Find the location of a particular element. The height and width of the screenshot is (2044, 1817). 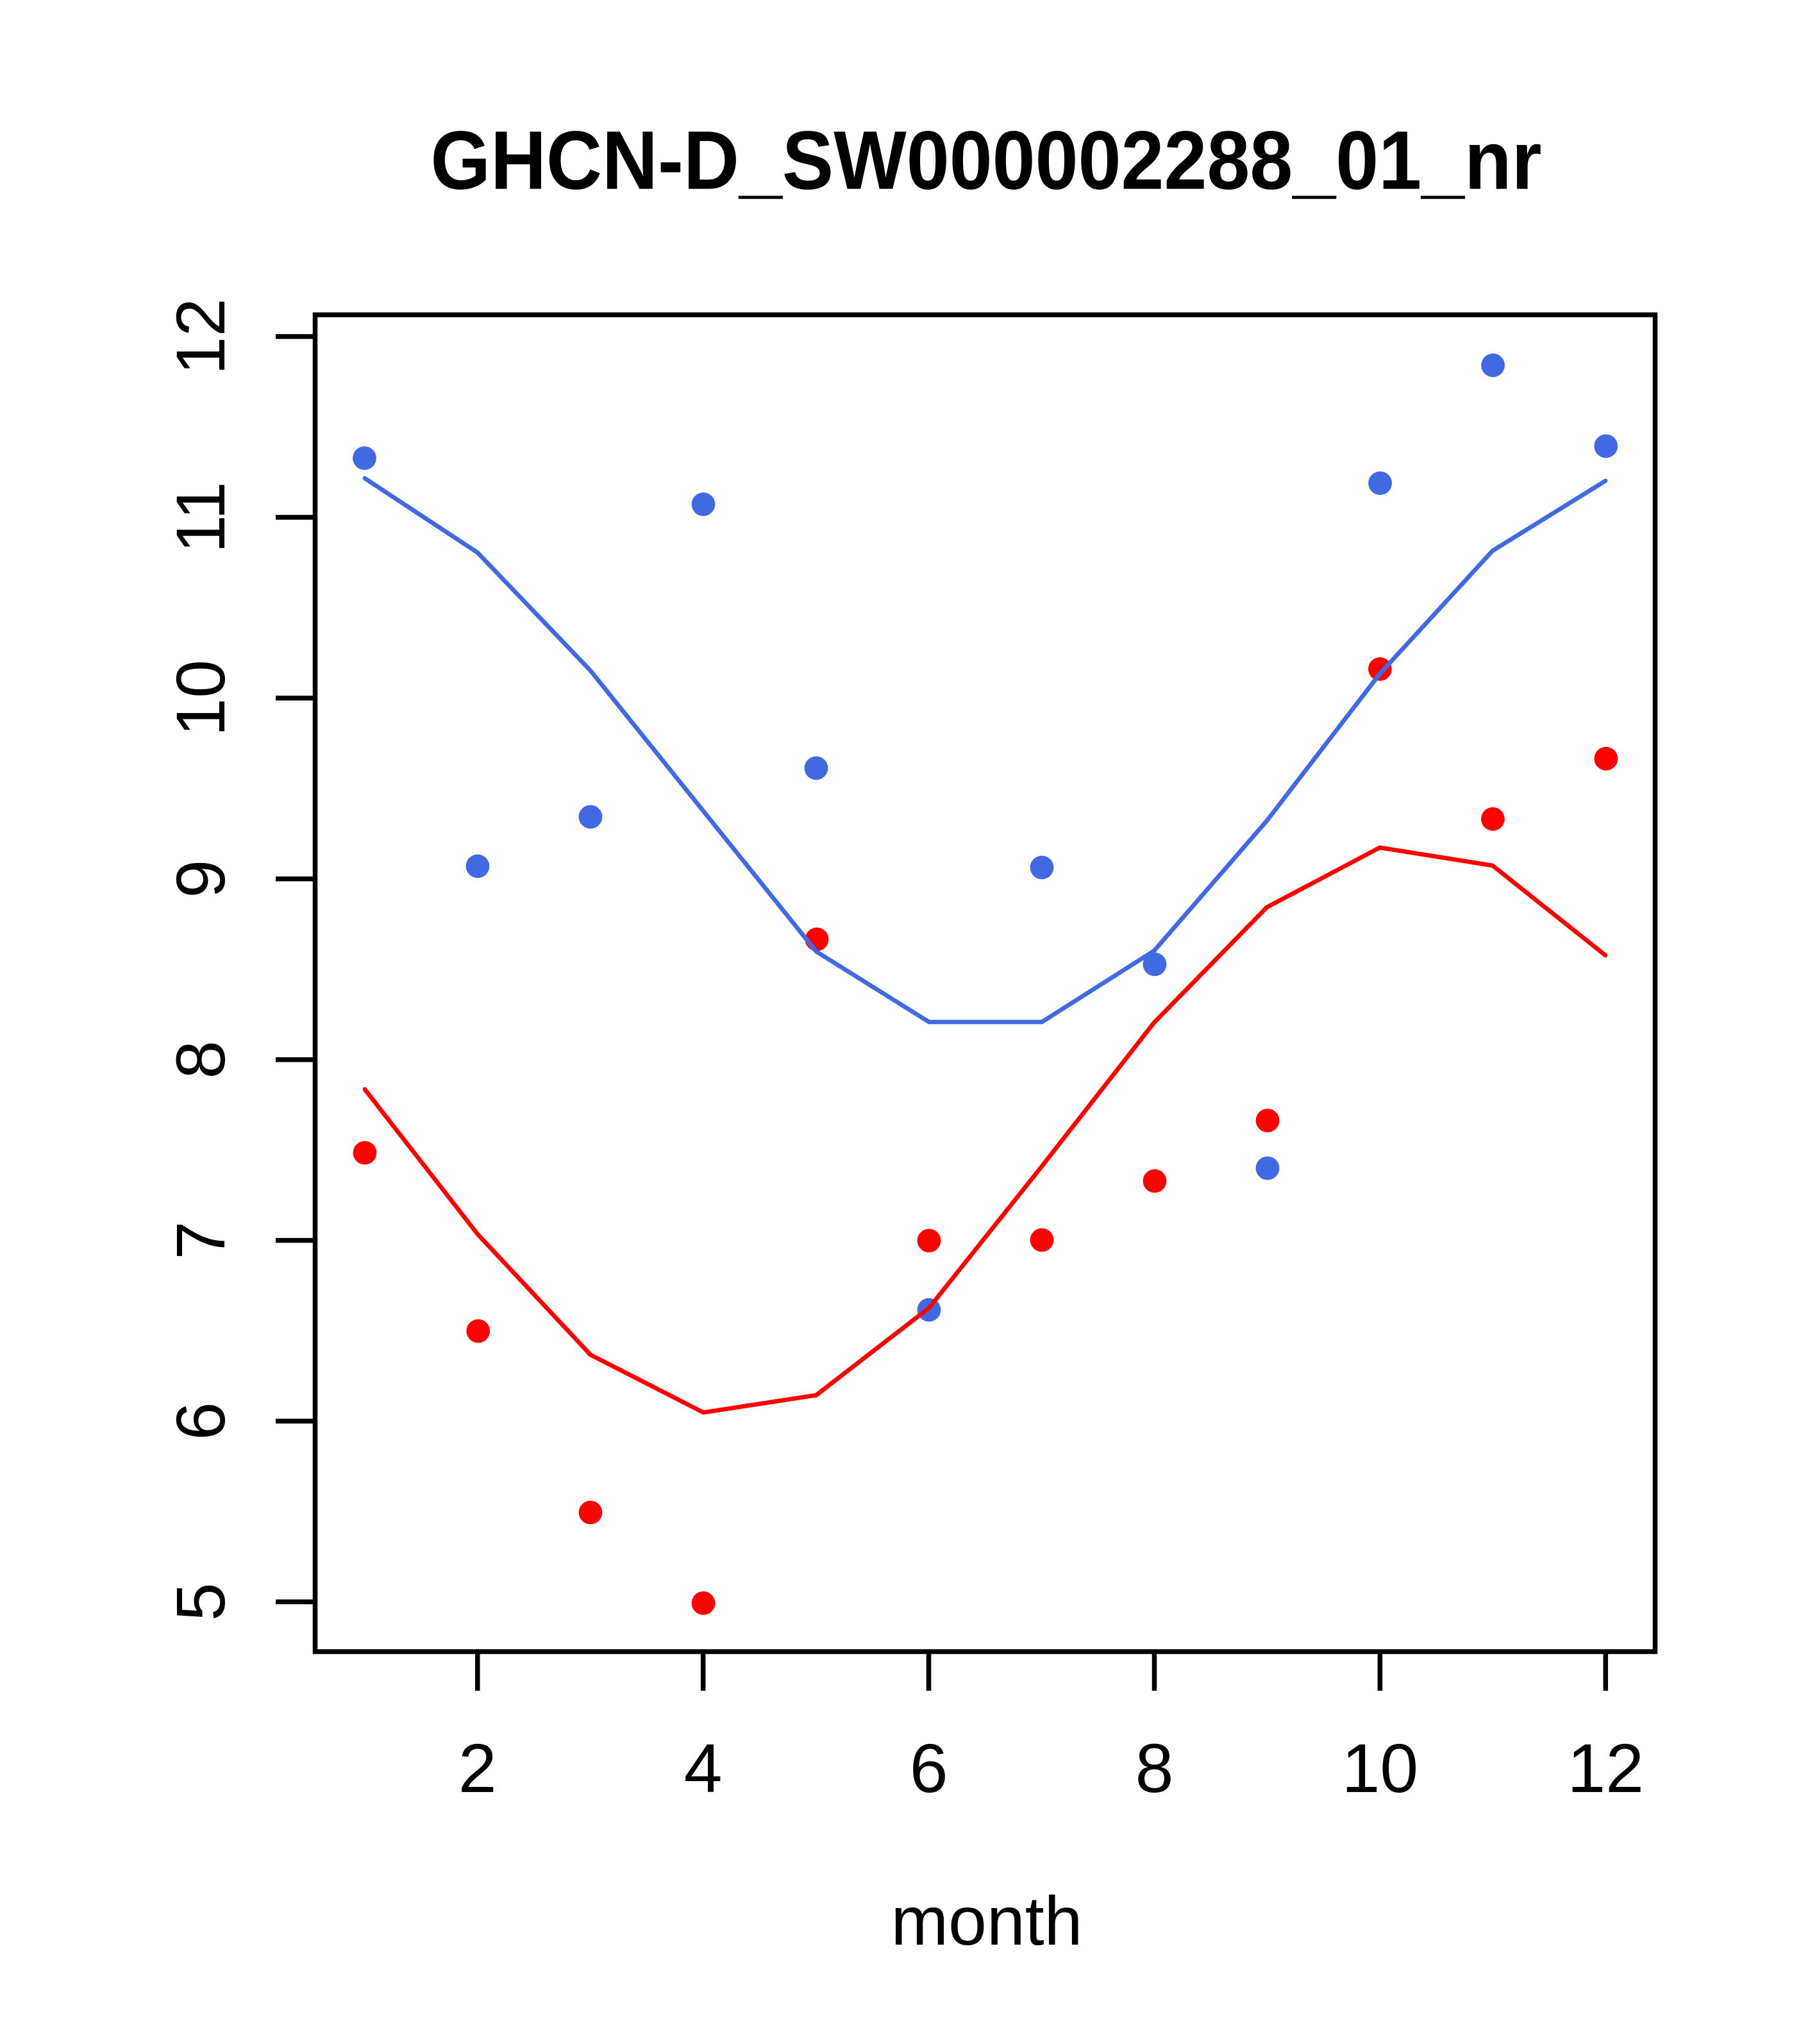

svg-text: 5 is located at coordinates (201, 1602).